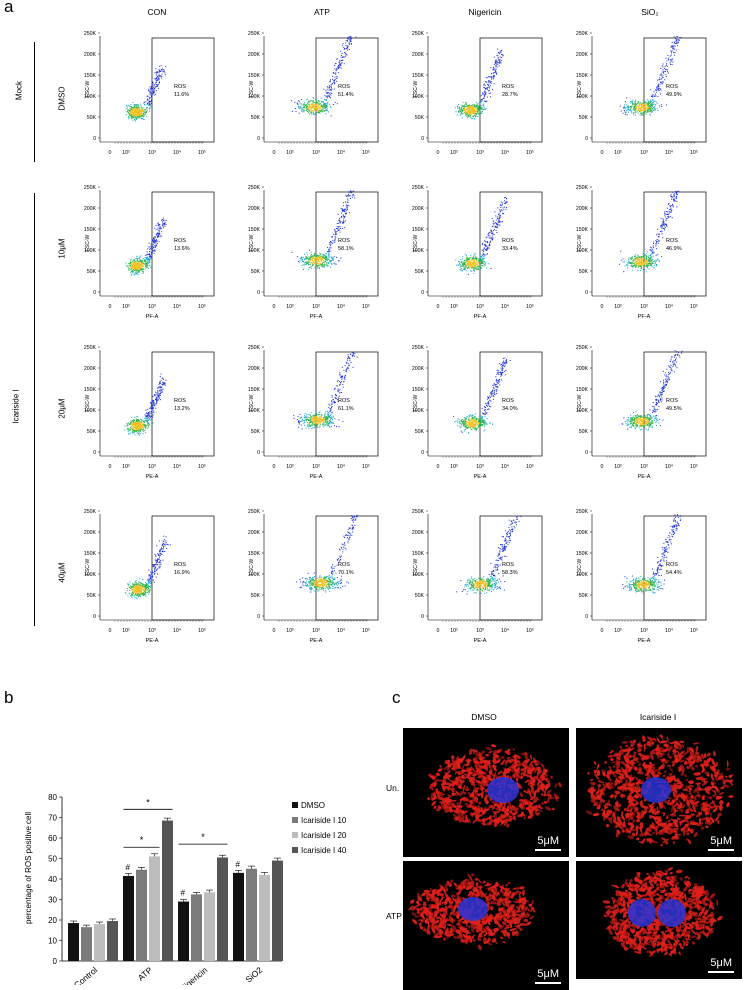 The height and width of the screenshot is (990, 744). Describe the element at coordinates (674, 573) in the screenshot. I see `gate-percentage: 54.4%` at that location.